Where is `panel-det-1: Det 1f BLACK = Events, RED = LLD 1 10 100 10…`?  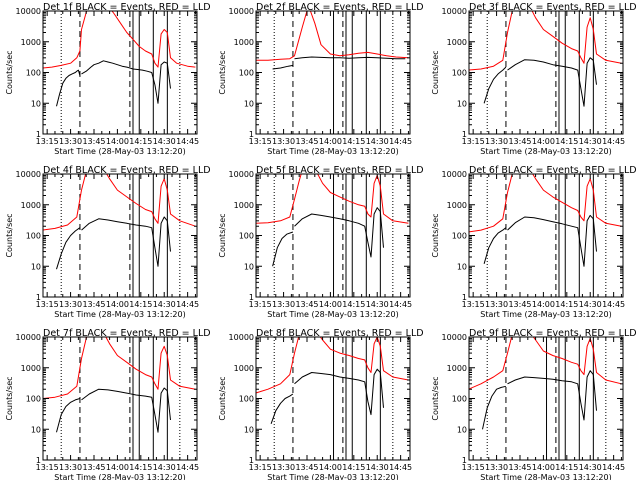
panel-det-1: Det 1f BLACK = Events, RED = LLD 1 10 100 10… is located at coordinates (108, 79).